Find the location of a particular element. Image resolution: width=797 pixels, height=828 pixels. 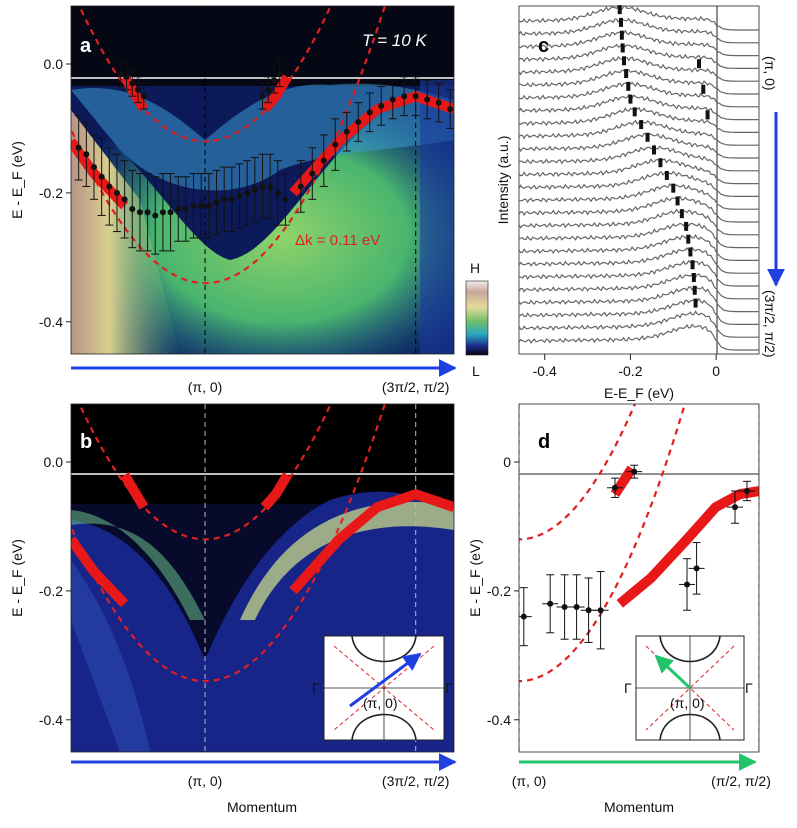

colorbar is located at coordinates (477, 318).